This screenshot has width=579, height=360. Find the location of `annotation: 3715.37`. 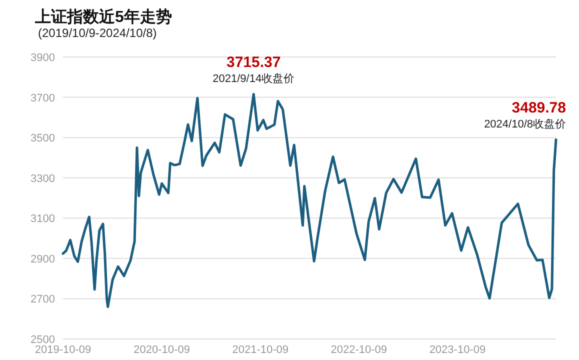

annotation: 3715.37 is located at coordinates (253, 63).